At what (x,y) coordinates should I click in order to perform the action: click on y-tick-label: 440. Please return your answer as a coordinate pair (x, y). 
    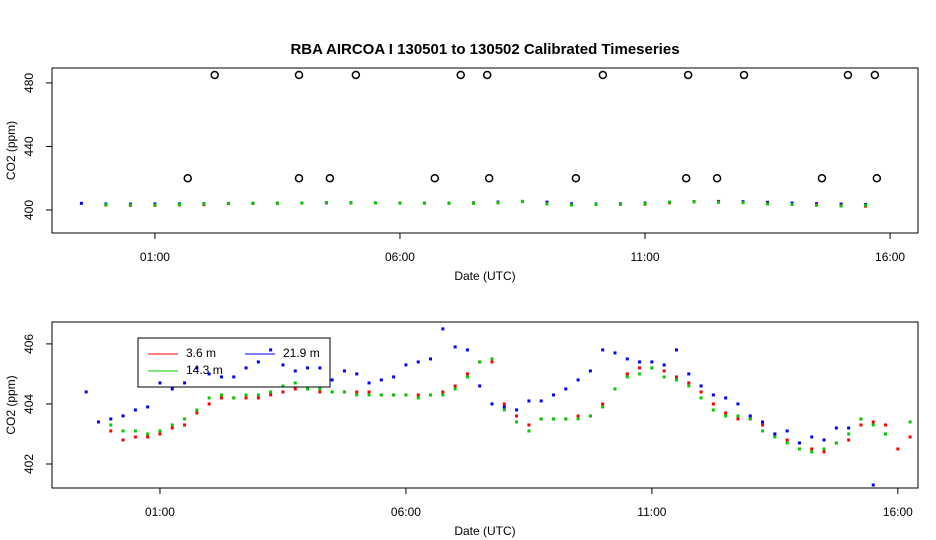
    Looking at the image, I should click on (29, 146).